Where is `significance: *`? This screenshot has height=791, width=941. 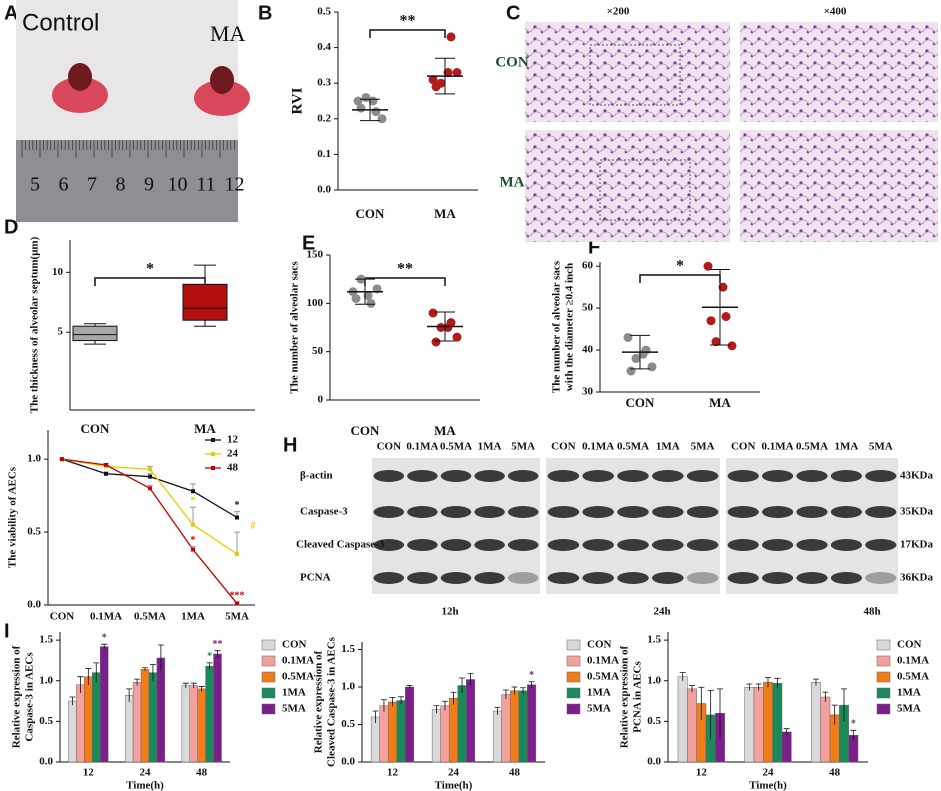 significance: * is located at coordinates (680, 266).